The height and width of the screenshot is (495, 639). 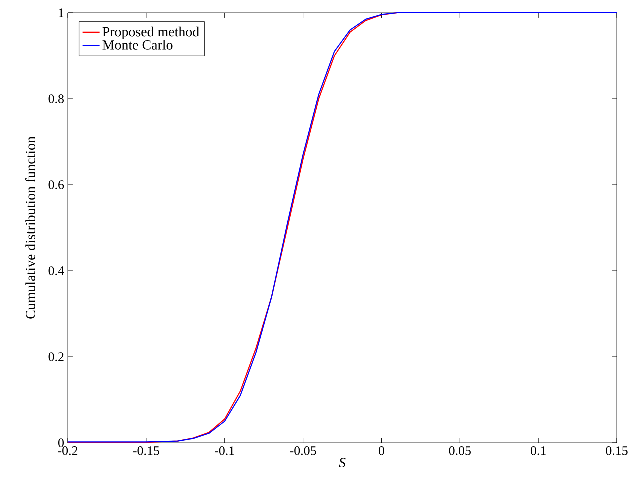 What do you see at coordinates (617, 451) in the screenshot?
I see `x-tick-label: 0.15` at bounding box center [617, 451].